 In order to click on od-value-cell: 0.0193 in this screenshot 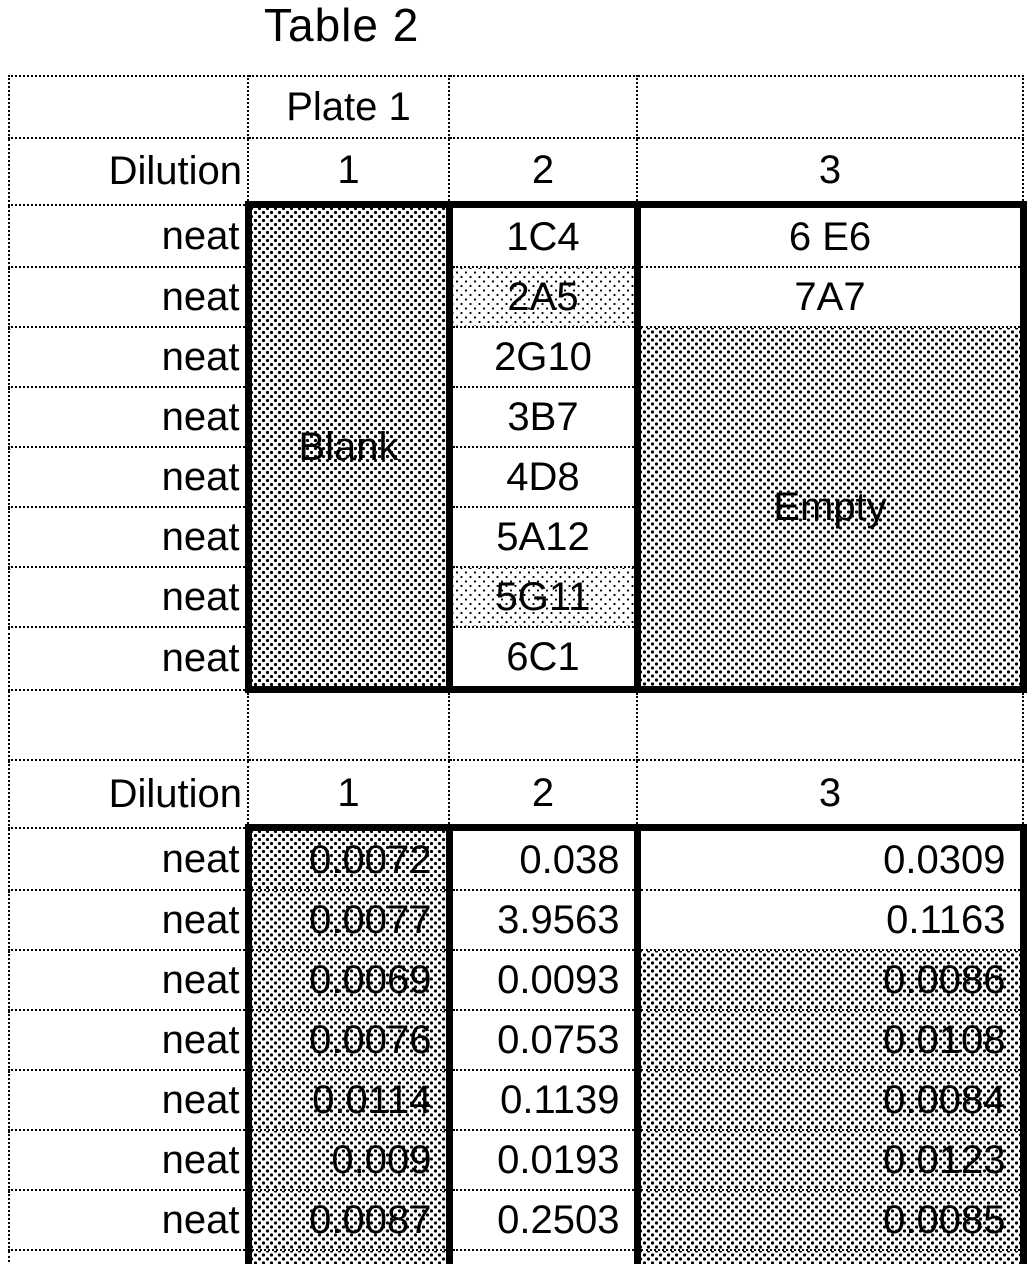, I will do `click(544, 1160)`.